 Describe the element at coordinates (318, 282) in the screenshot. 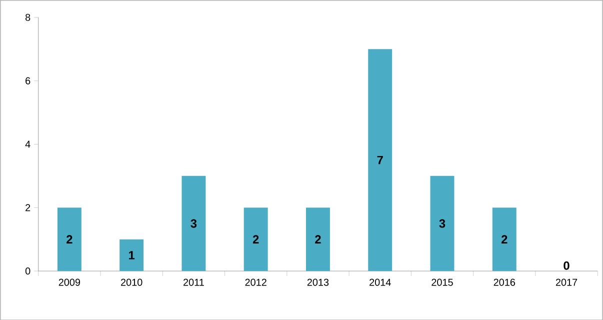

I see `x-tick-label: 2013` at that location.